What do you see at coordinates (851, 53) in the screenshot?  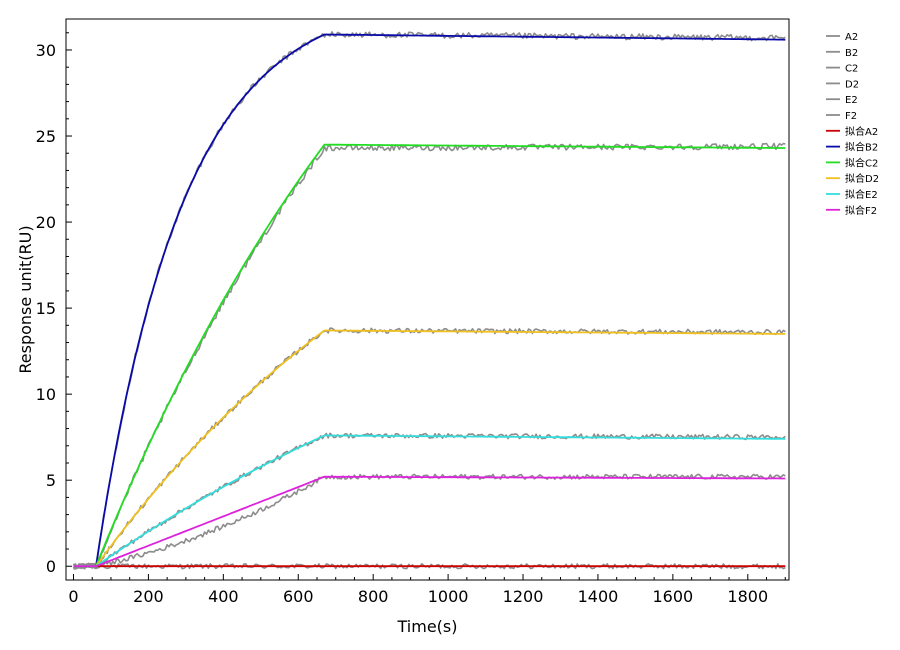 I see `legend-label: B2` at bounding box center [851, 53].